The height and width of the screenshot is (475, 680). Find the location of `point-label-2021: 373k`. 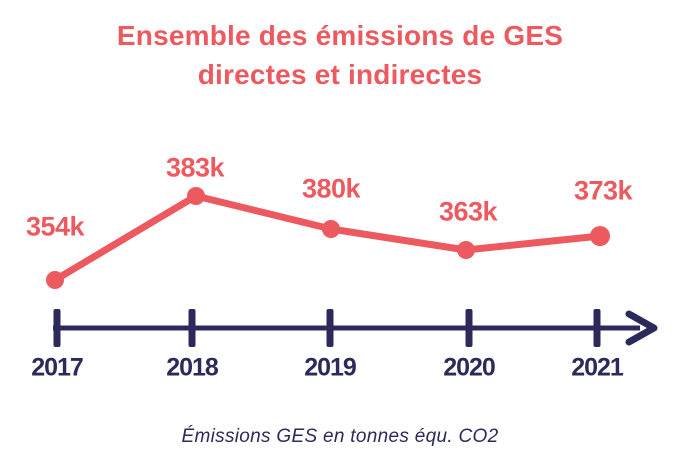

point-label-2021: 373k is located at coordinates (603, 190).